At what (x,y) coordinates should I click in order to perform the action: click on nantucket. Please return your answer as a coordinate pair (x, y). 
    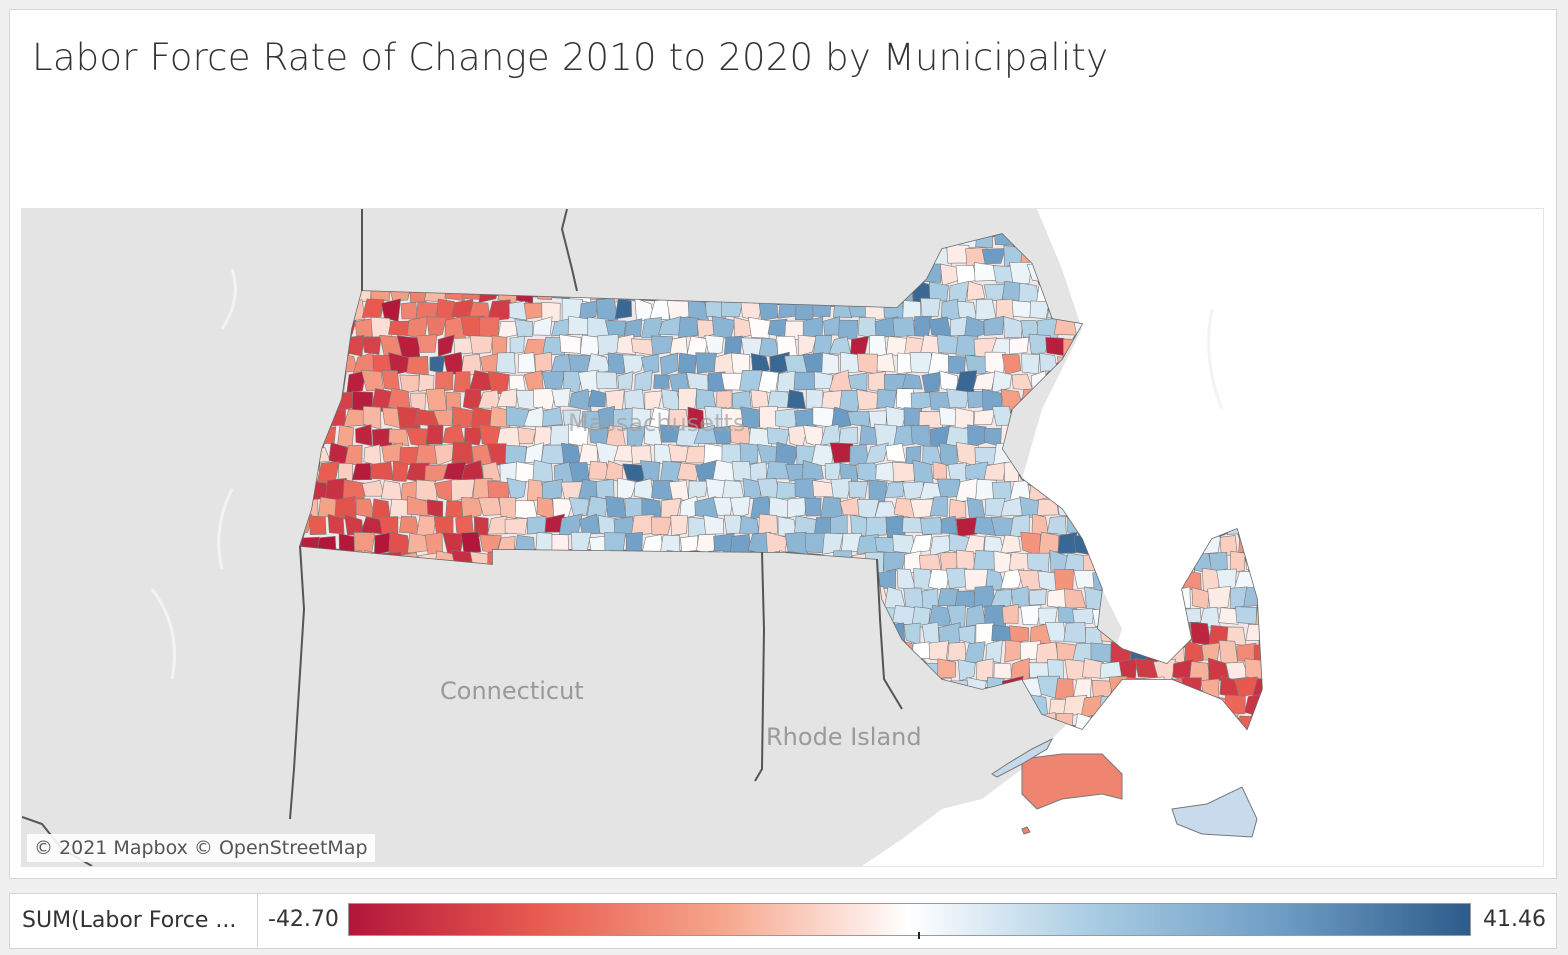
    Looking at the image, I should click on (1214, 812).